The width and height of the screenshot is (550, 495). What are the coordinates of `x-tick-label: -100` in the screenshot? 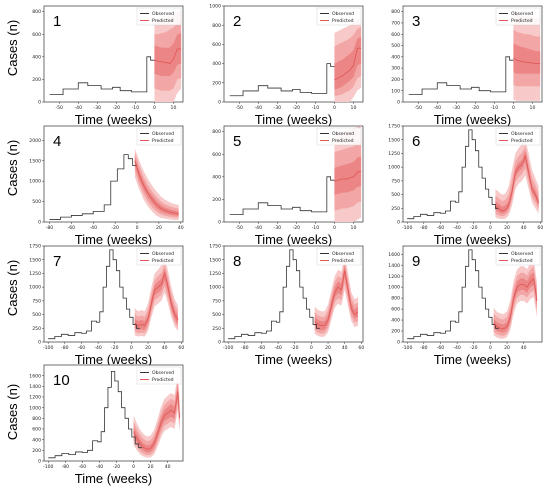 It's located at (228, 348).